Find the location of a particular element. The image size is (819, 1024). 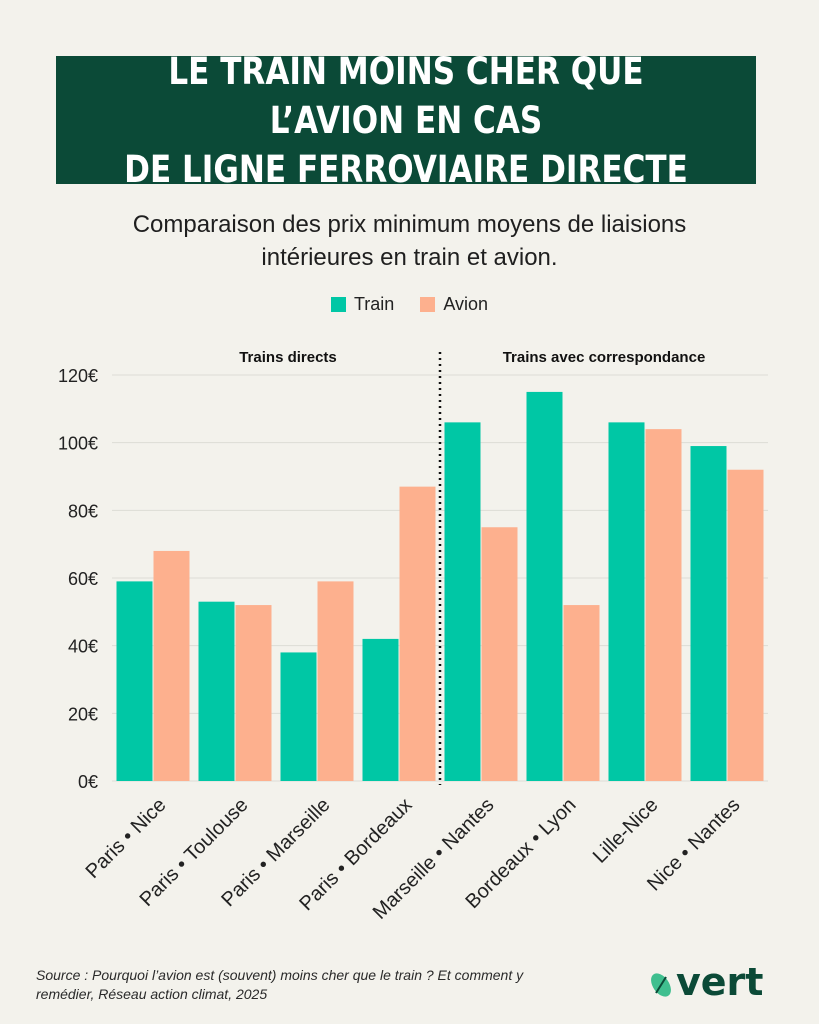

legend: Train Avion is located at coordinates (409, 304).